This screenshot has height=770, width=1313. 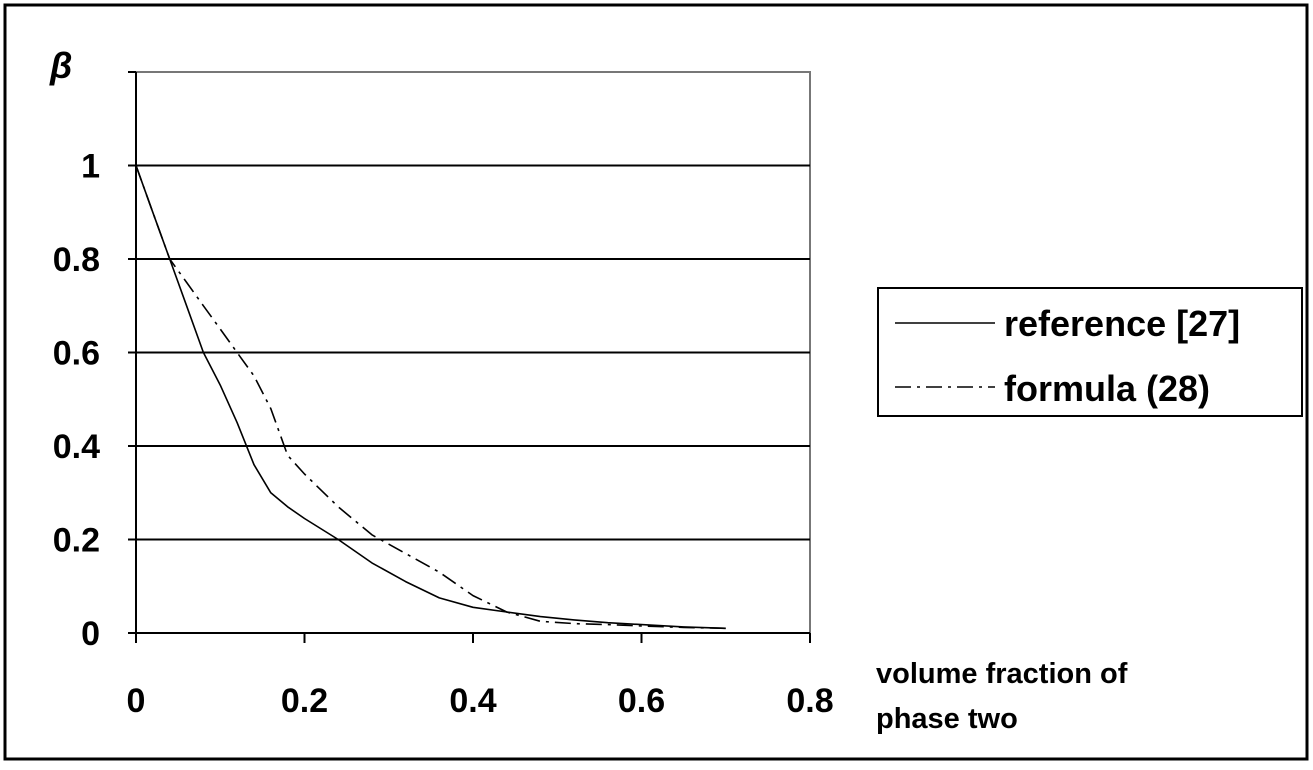 I want to click on y-tick-label: 0, so click(x=90, y=634).